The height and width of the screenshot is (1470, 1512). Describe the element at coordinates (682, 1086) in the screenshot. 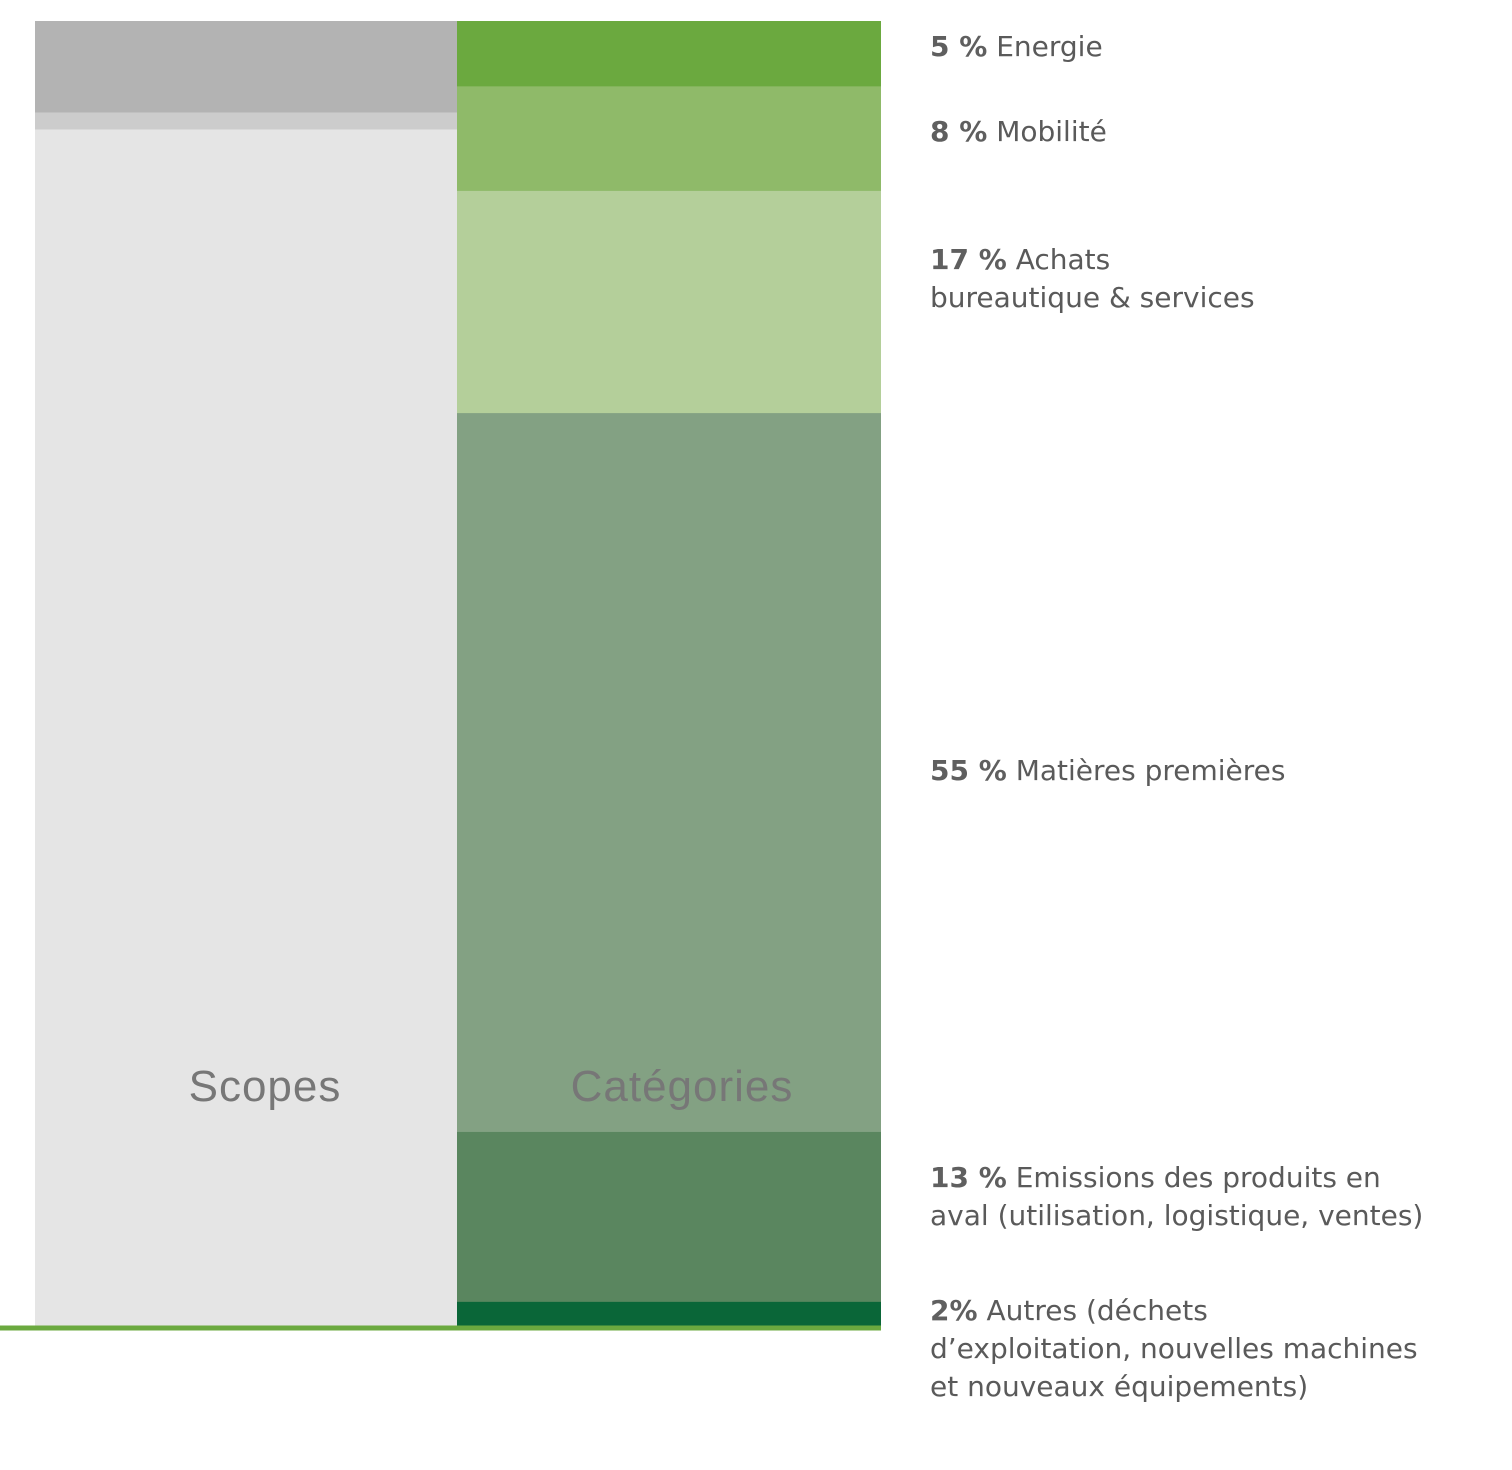

I see `x-axis-label-categories: Catégories` at that location.